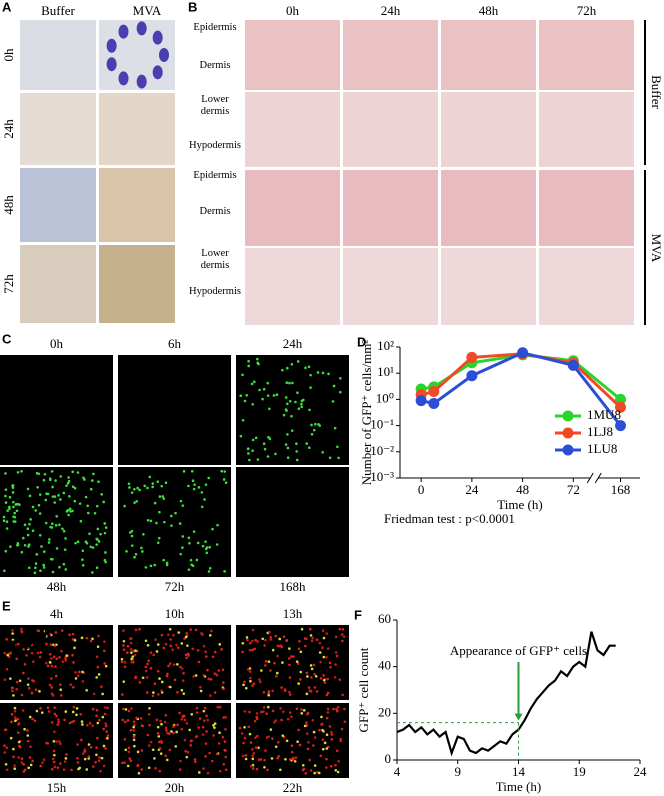 The height and width of the screenshot is (796, 664). What do you see at coordinates (27, 632) in the screenshot?
I see `stain-label: HLA-DR` at bounding box center [27, 632].